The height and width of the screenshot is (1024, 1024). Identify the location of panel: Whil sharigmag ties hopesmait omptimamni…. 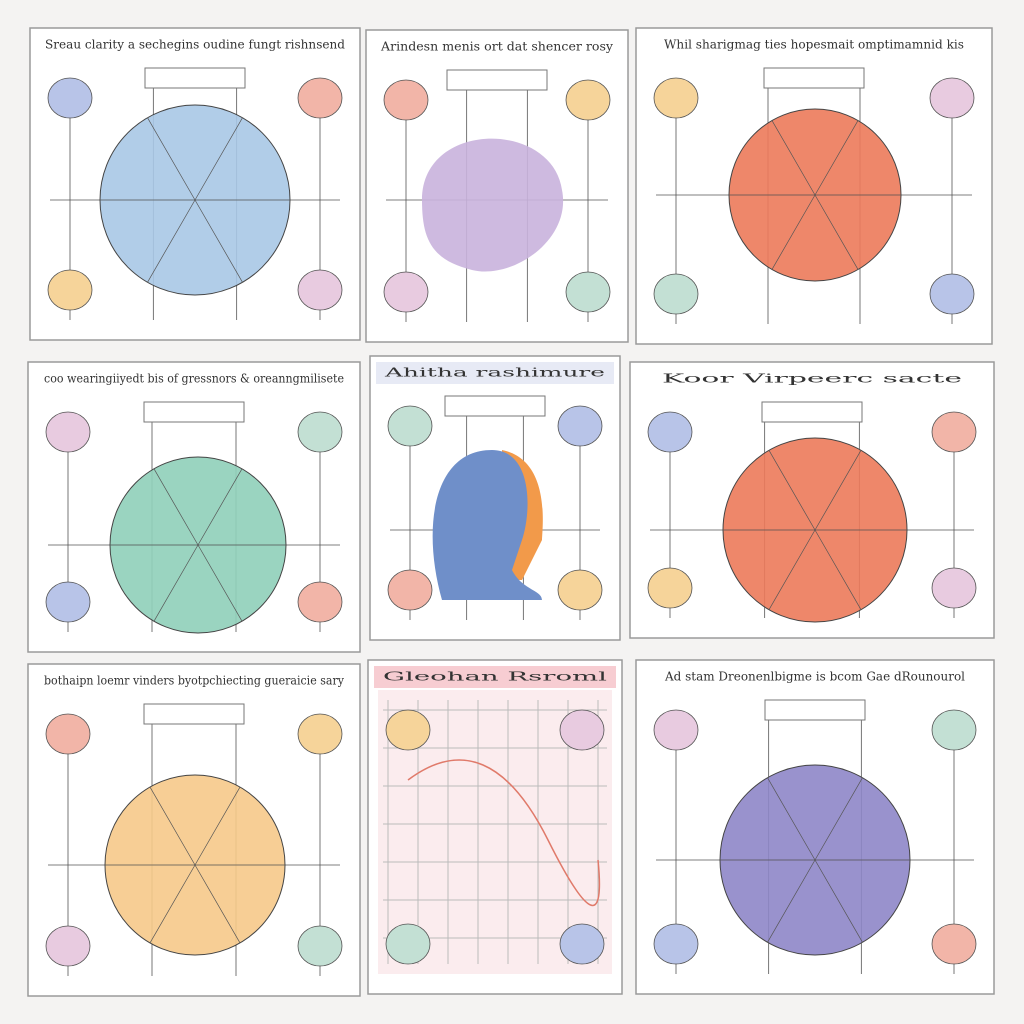
(814, 186).